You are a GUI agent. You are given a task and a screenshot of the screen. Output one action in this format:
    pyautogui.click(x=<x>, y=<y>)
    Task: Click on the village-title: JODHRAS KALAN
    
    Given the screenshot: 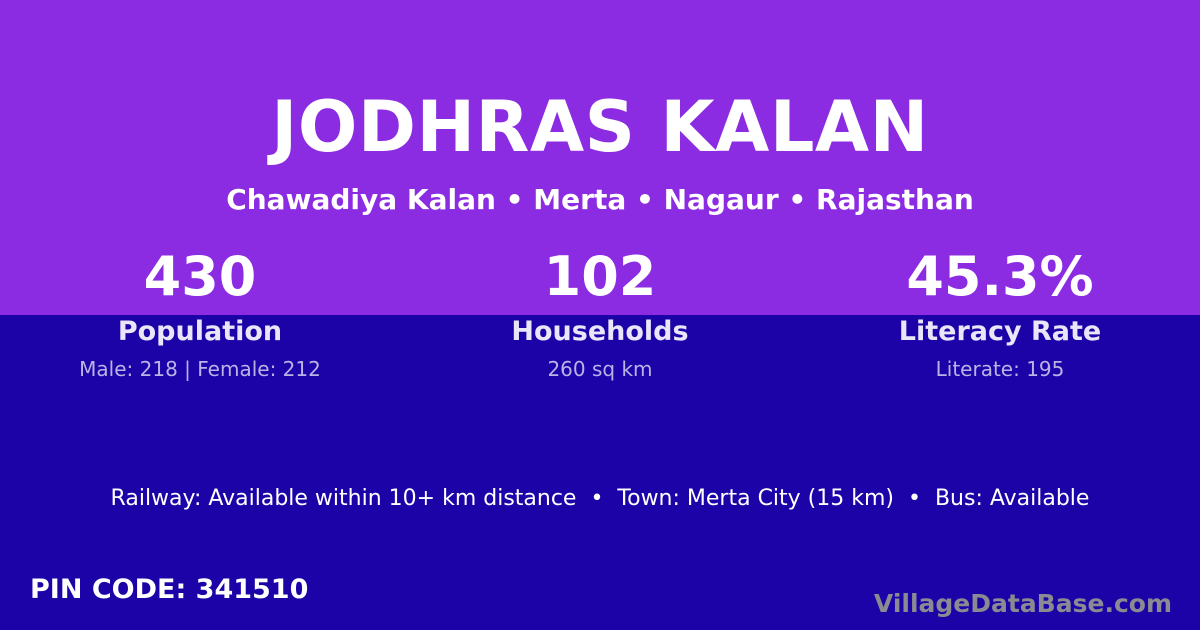 What is the action you would take?
    pyautogui.click(x=600, y=127)
    